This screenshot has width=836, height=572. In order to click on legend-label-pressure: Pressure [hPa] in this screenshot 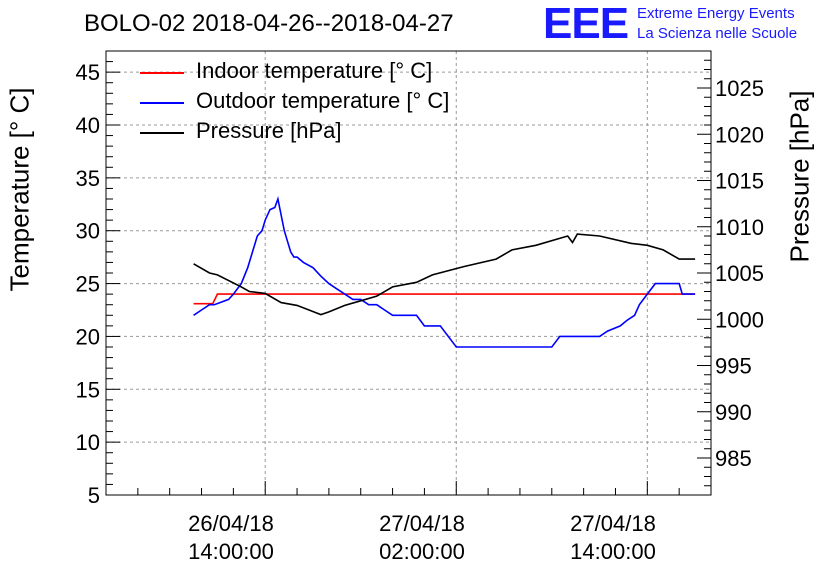, I will do `click(269, 130)`.